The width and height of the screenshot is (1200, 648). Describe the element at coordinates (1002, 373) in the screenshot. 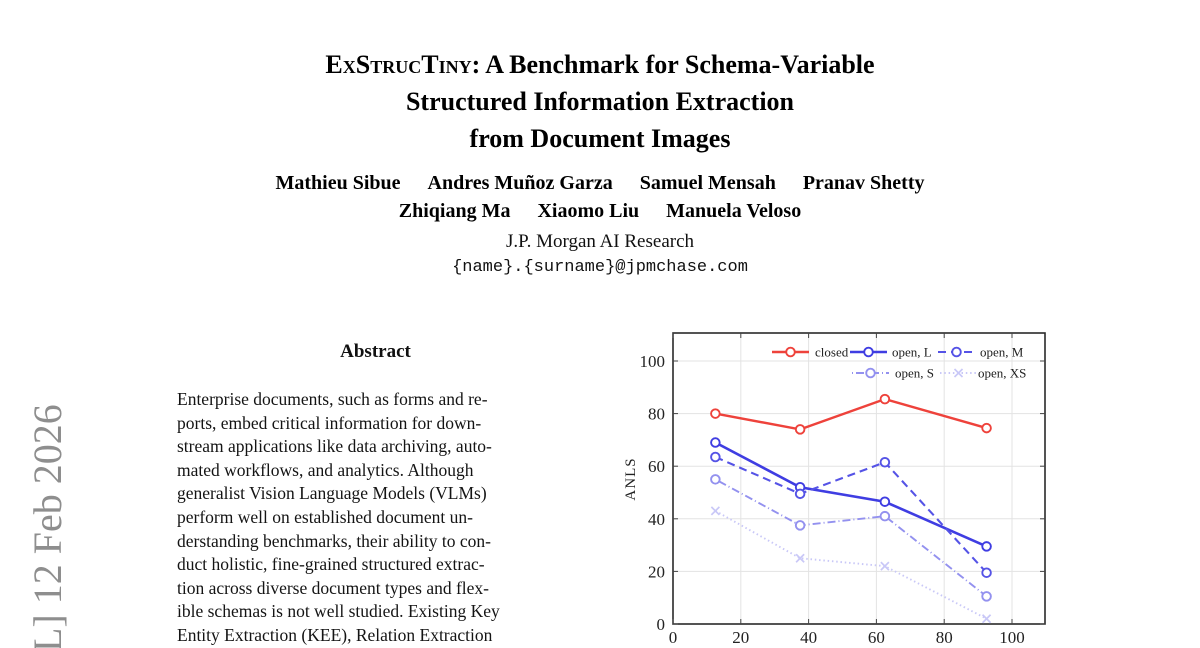

I see `legend-label: open, XS` at that location.